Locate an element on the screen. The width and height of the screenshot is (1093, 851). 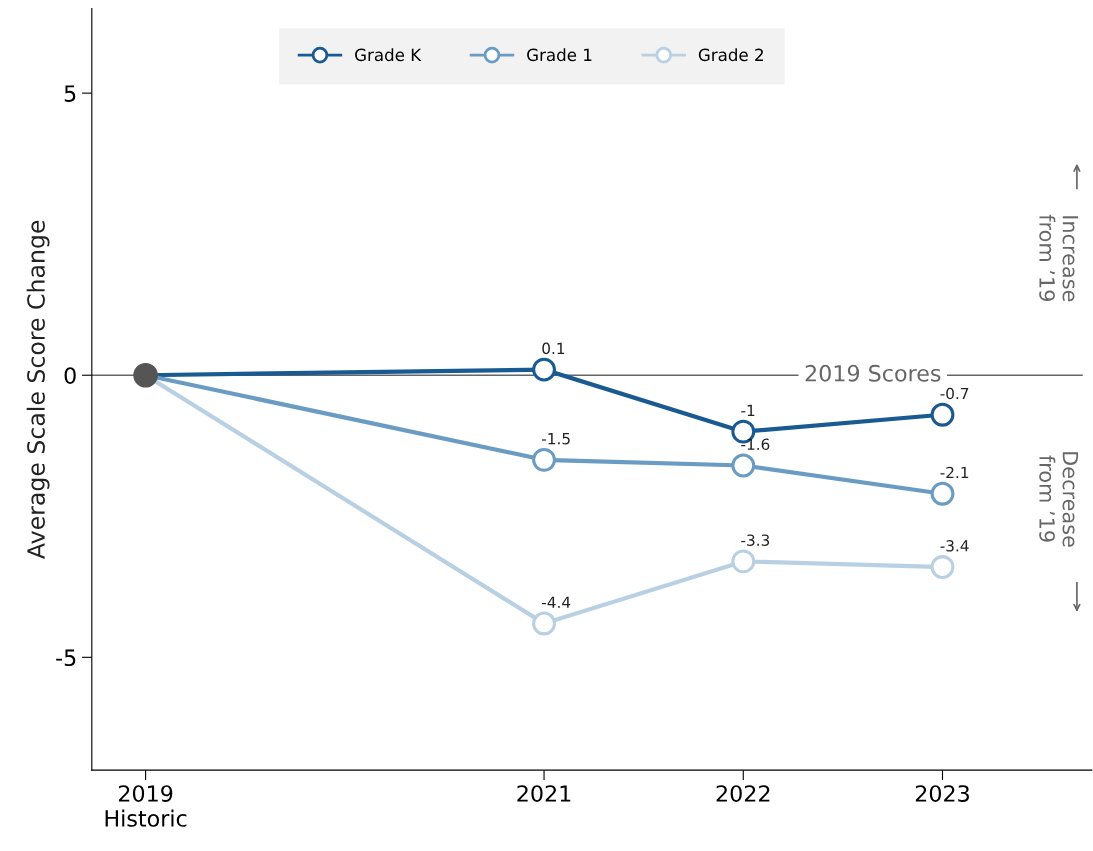
ref-line-label: 2019 Scores is located at coordinates (873, 373).